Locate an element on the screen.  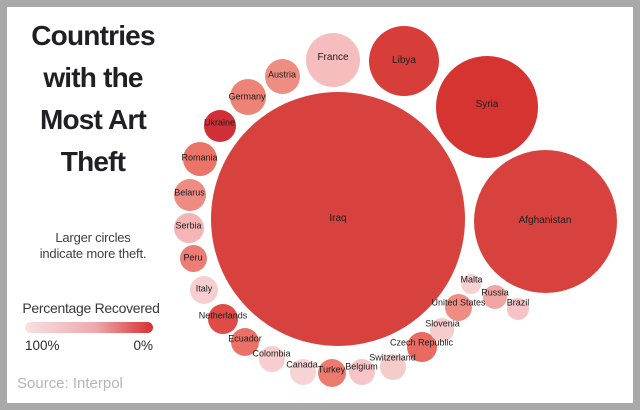
bubble-russia is located at coordinates (494, 297).